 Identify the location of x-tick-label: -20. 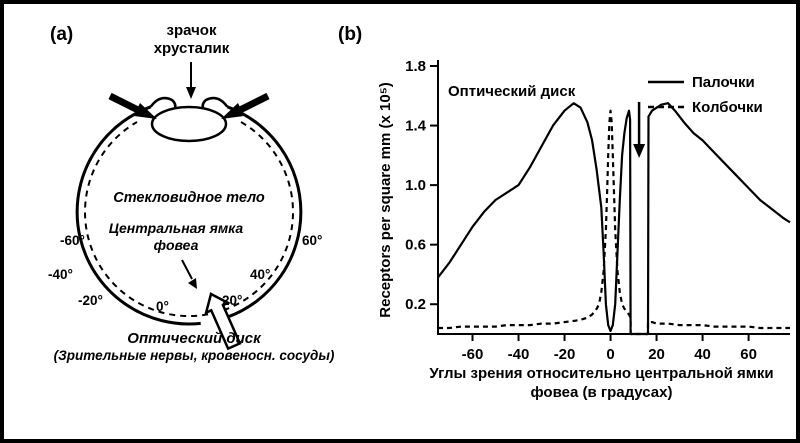
(565, 354).